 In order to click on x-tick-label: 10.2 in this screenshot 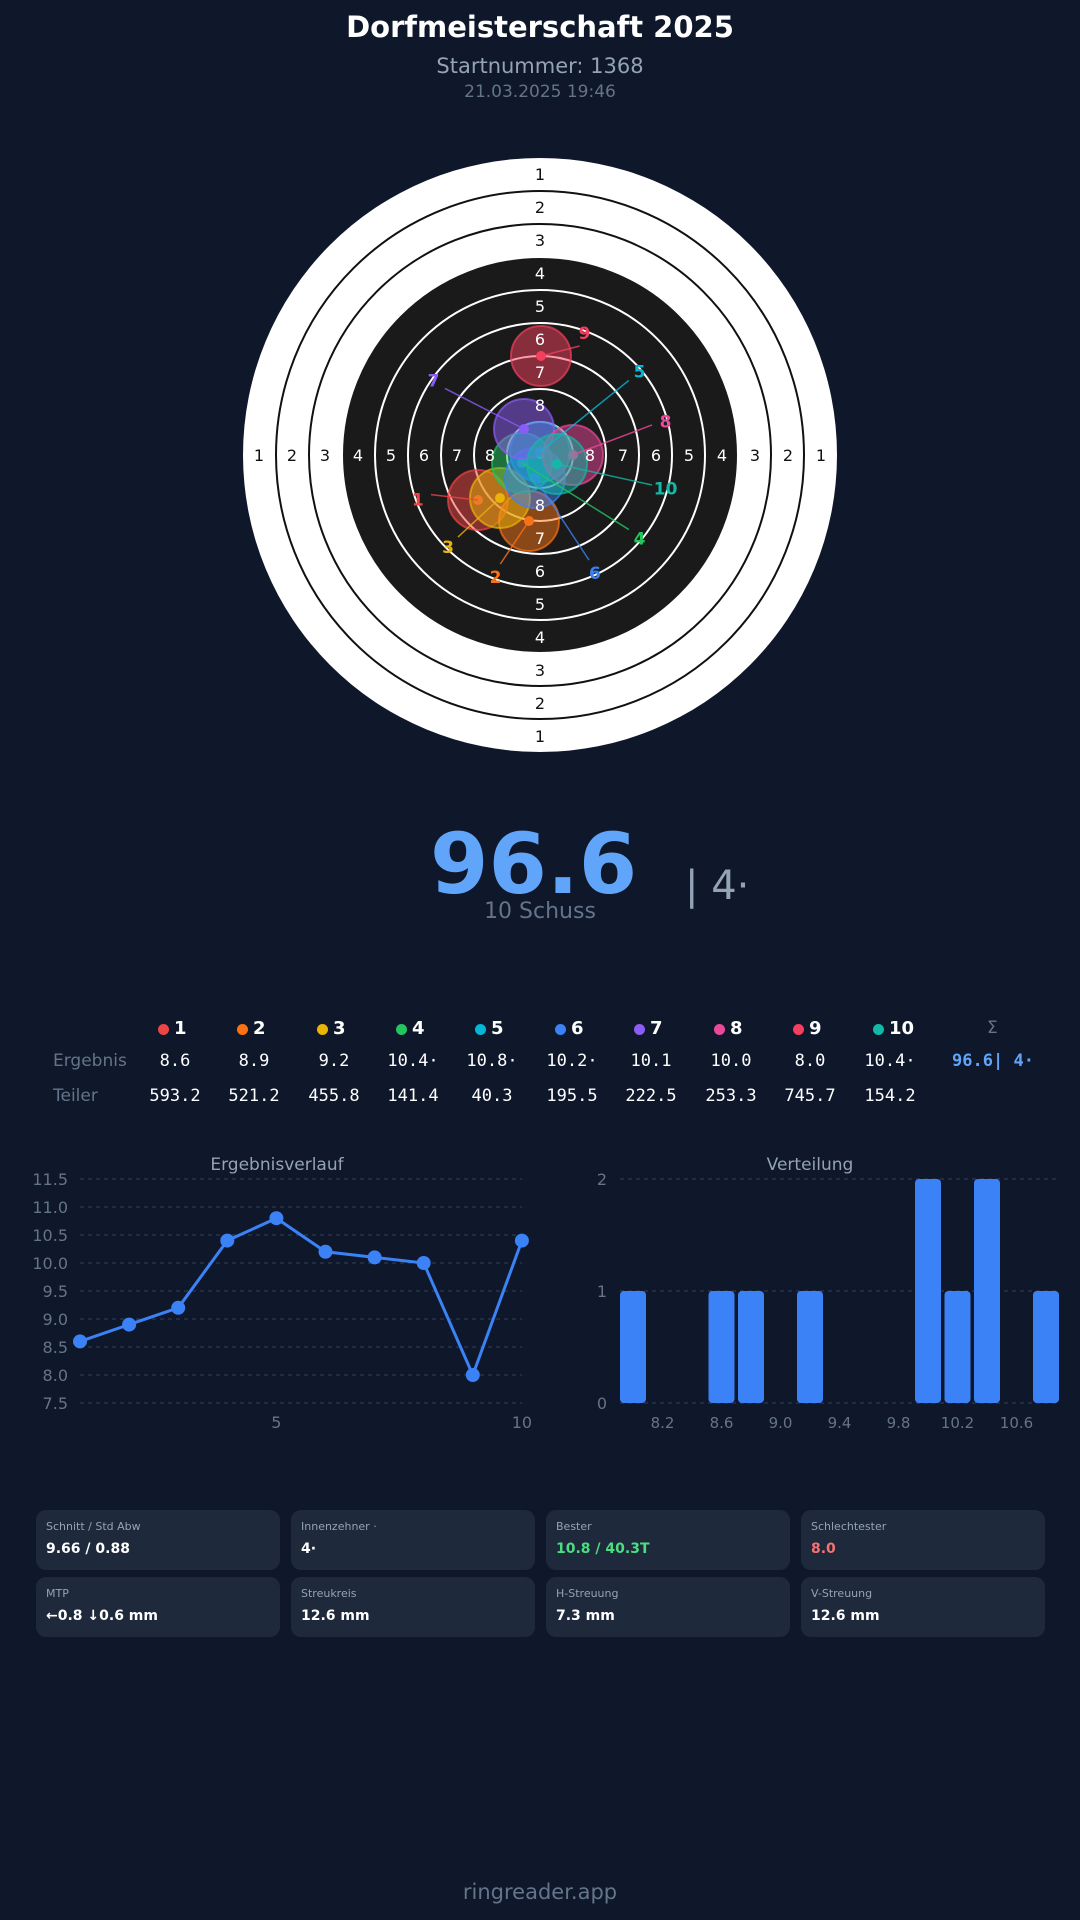, I will do `click(957, 1423)`.